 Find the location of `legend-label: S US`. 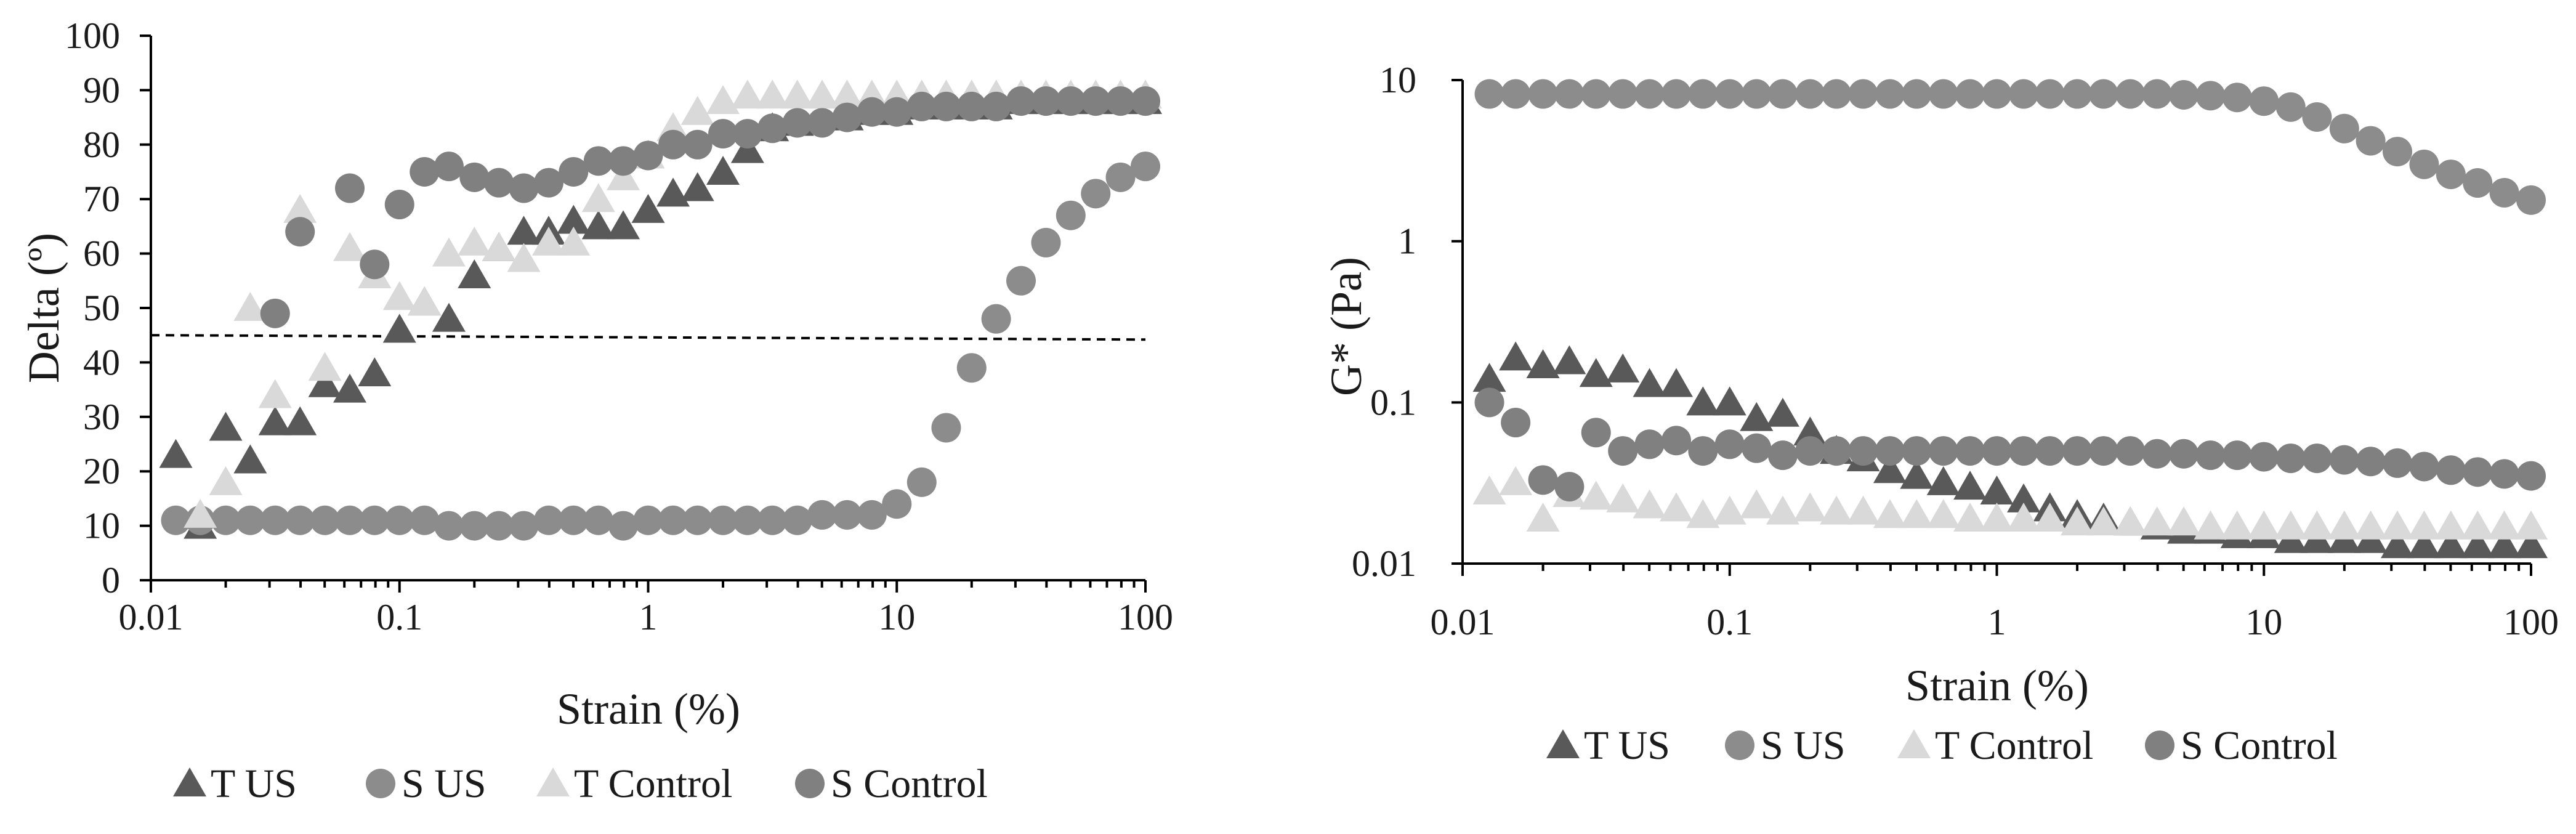

legend-label: S US is located at coordinates (1803, 745).